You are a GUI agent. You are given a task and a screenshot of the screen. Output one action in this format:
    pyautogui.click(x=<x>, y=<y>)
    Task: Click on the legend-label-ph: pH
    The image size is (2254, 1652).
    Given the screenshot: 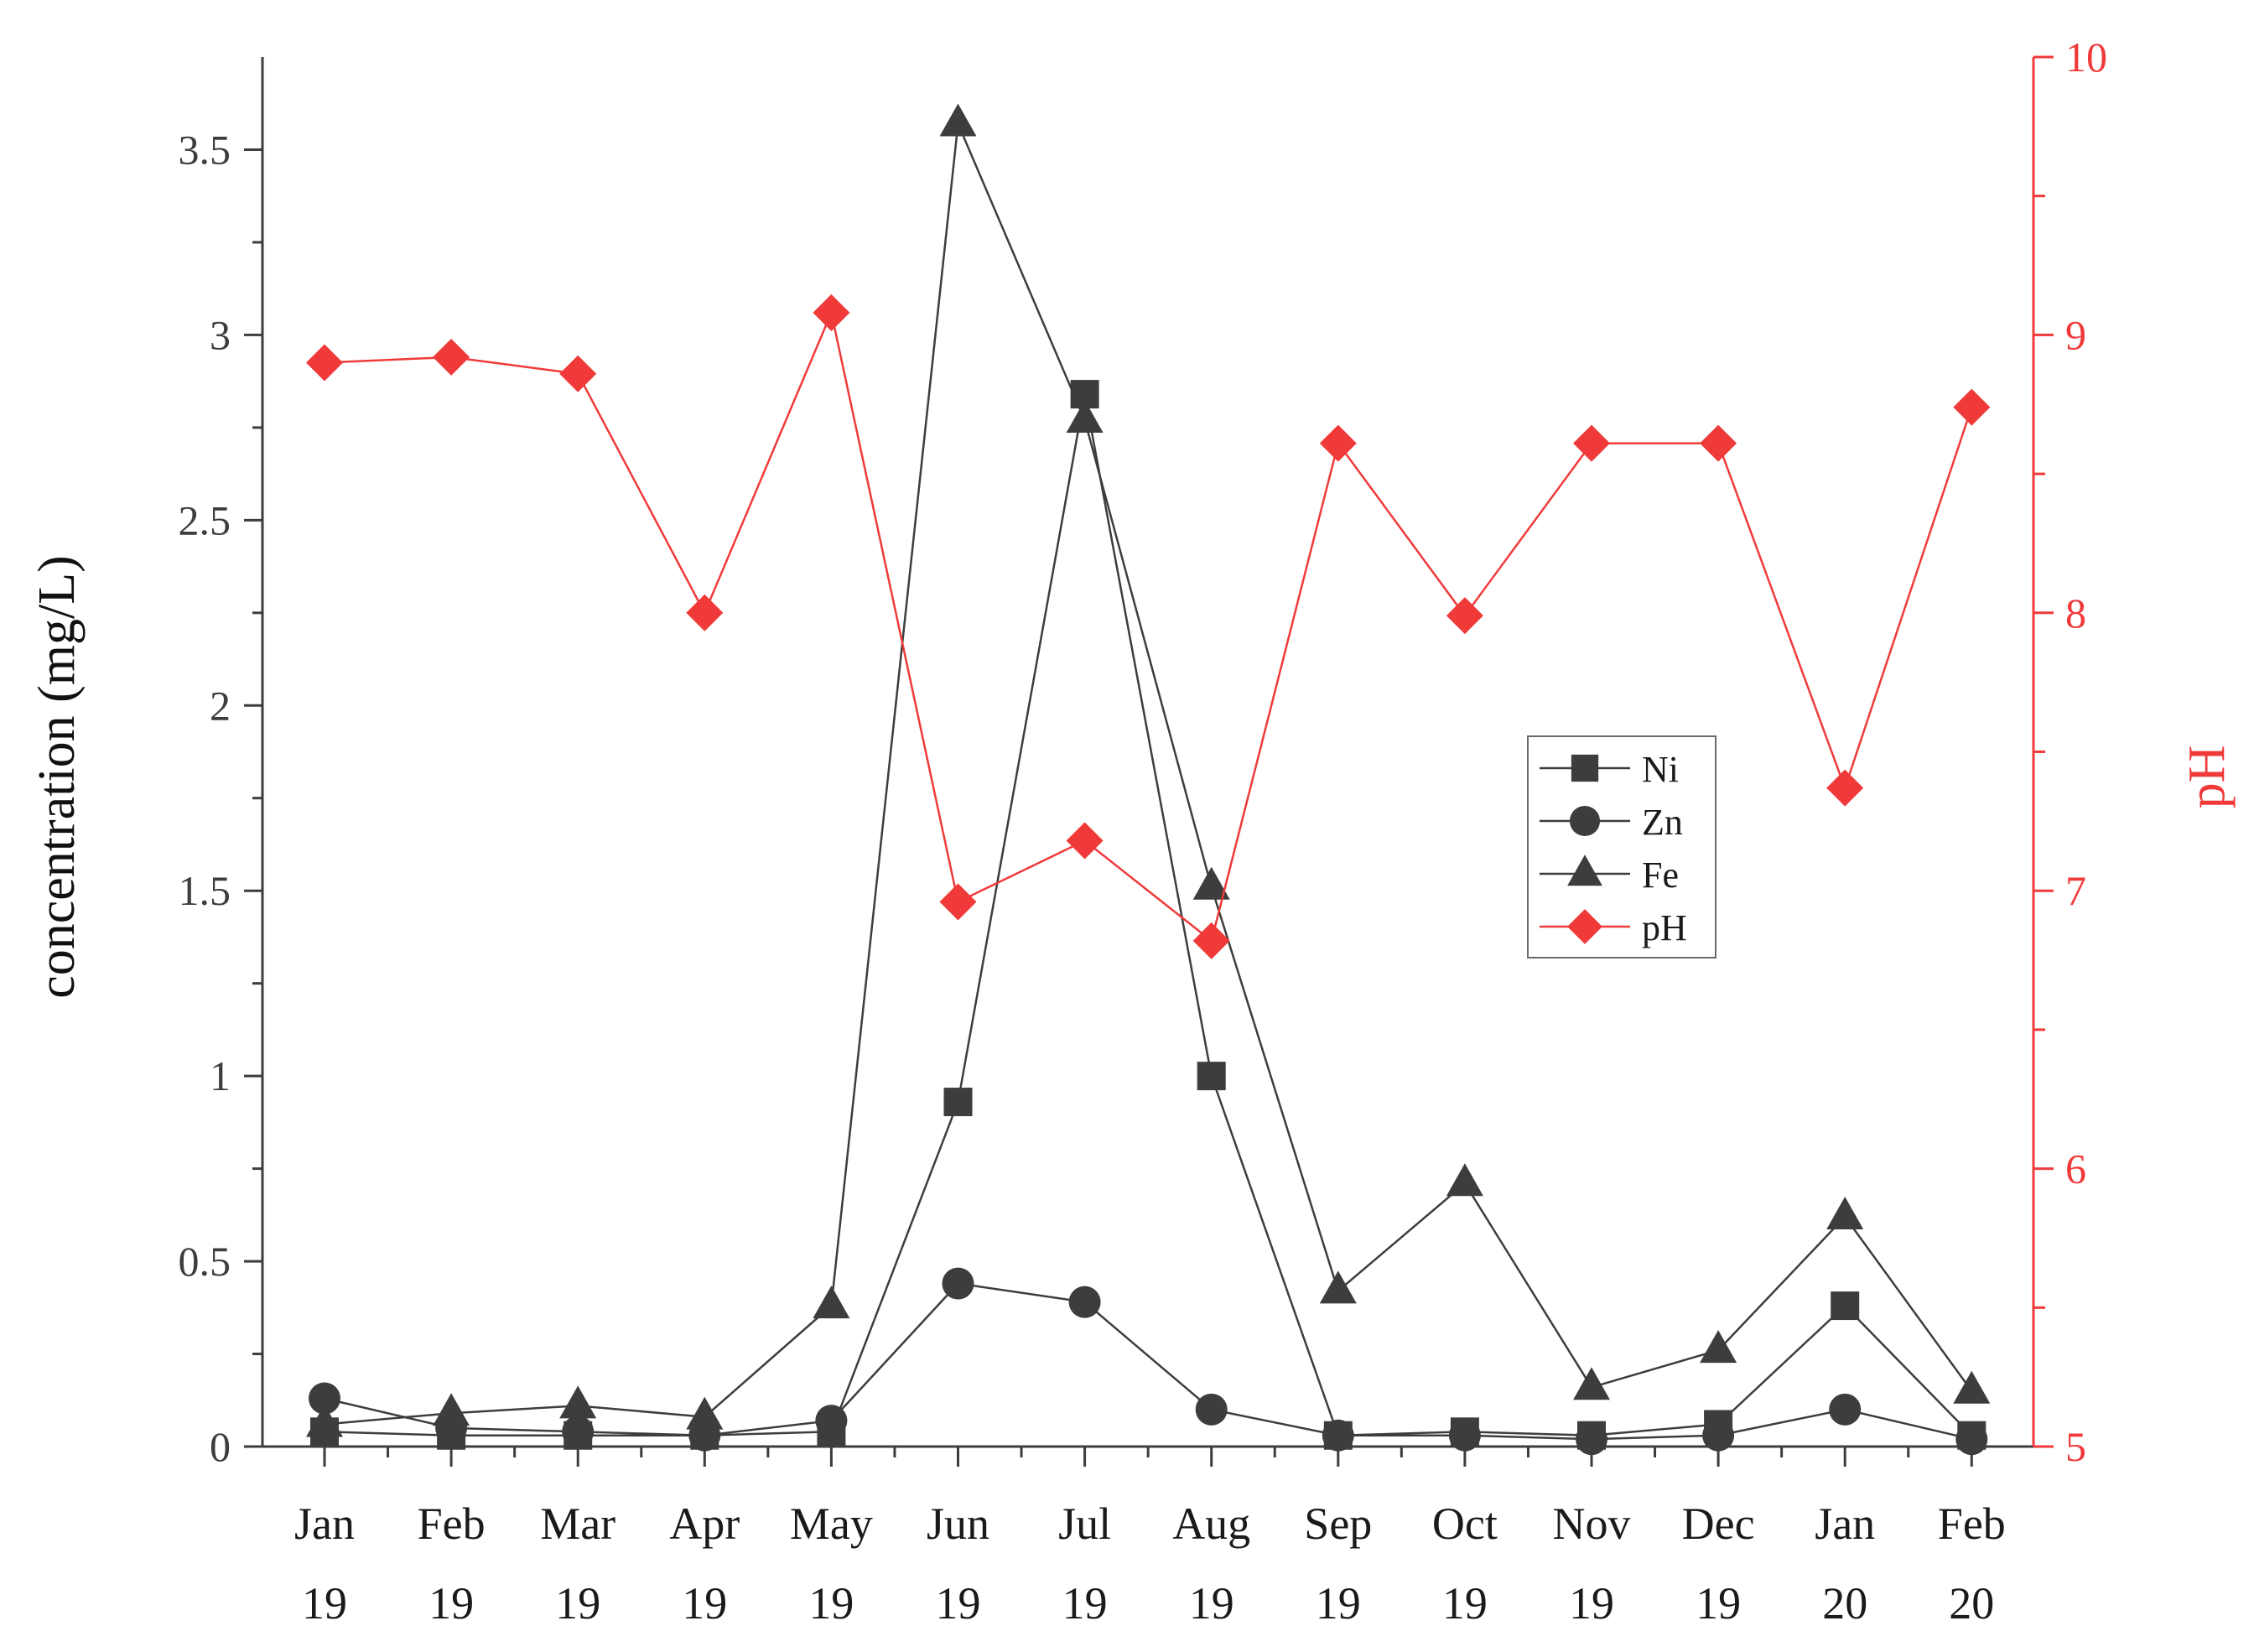 What is the action you would take?
    pyautogui.click(x=1664, y=927)
    